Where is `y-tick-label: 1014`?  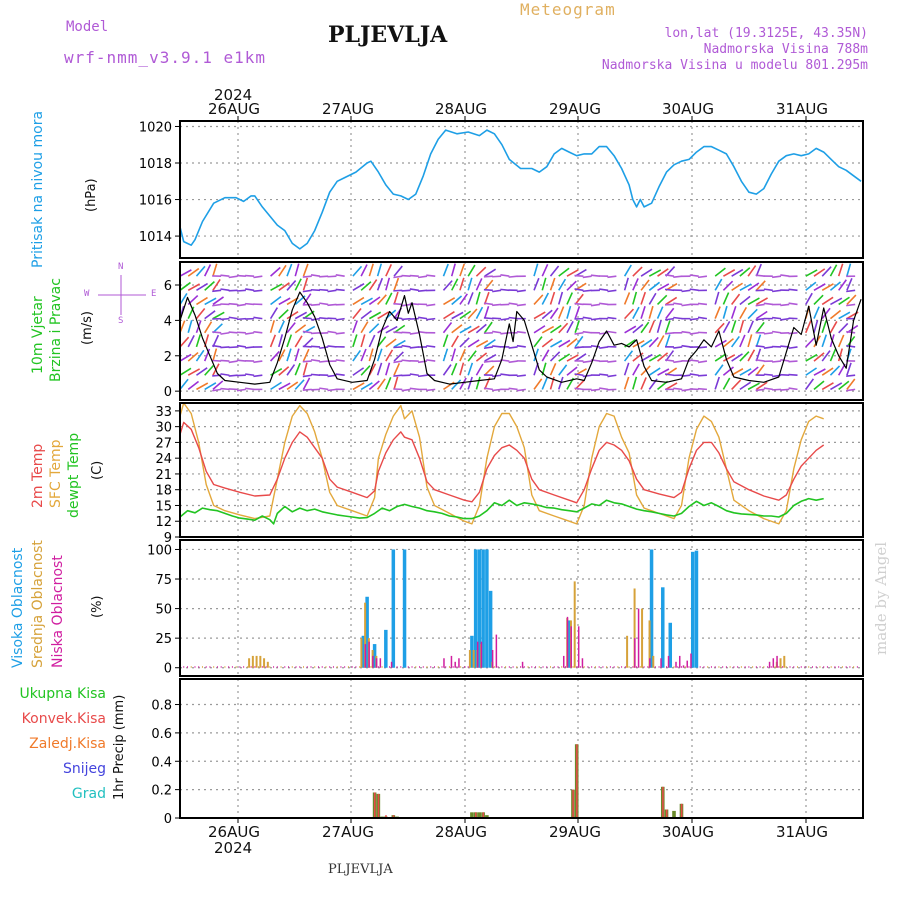 y-tick-label: 1014 is located at coordinates (155, 237).